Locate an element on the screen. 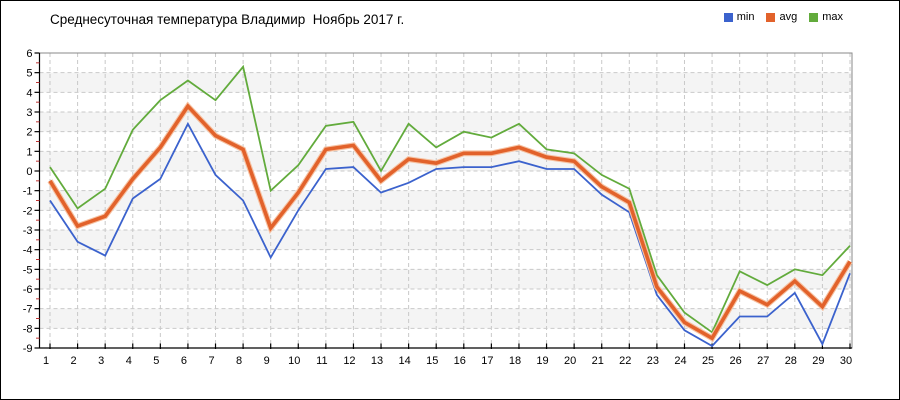 The image size is (900, 400). y-tick-label: 0 is located at coordinates (29, 172).